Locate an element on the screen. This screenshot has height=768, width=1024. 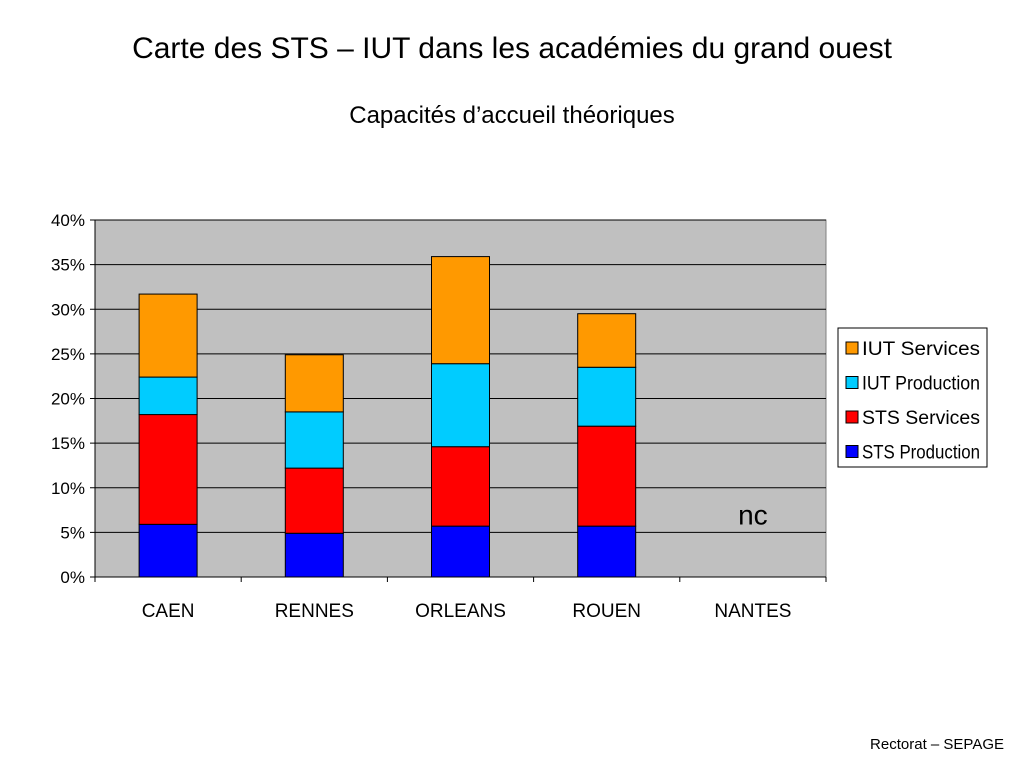
footer-credit: Rectorat – SEPAGE is located at coordinates (937, 744).